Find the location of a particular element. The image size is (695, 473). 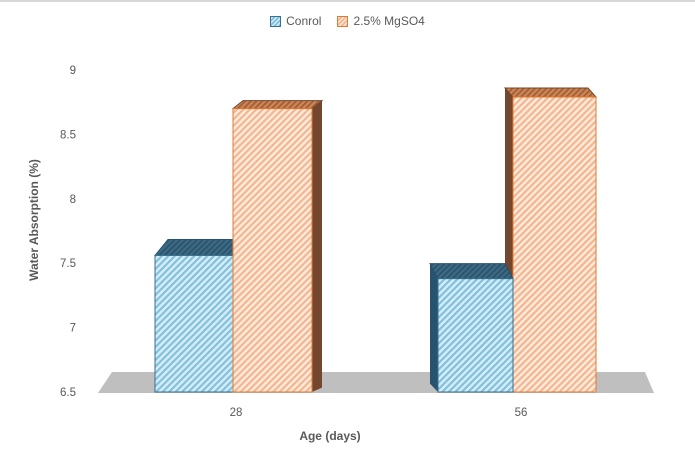

bar-series1-cat1 is located at coordinates (200, 315).